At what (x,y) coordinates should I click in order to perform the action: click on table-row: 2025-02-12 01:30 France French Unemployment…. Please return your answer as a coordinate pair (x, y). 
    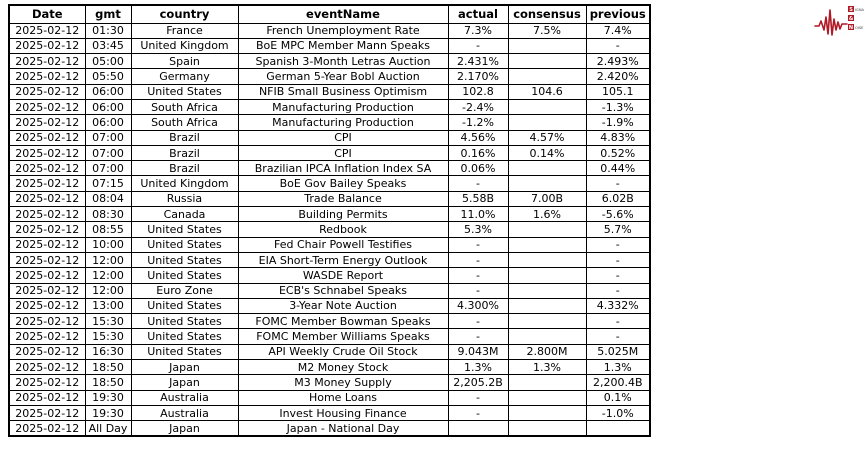
    Looking at the image, I should click on (329, 30).